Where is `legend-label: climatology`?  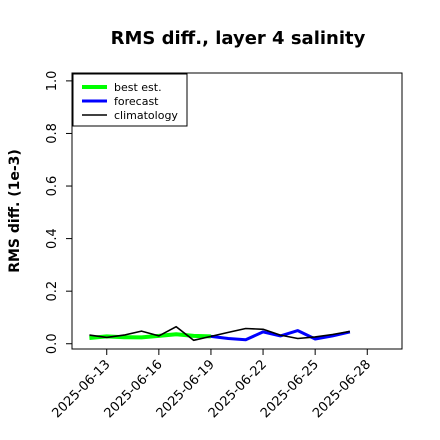
legend-label: climatology is located at coordinates (146, 115).